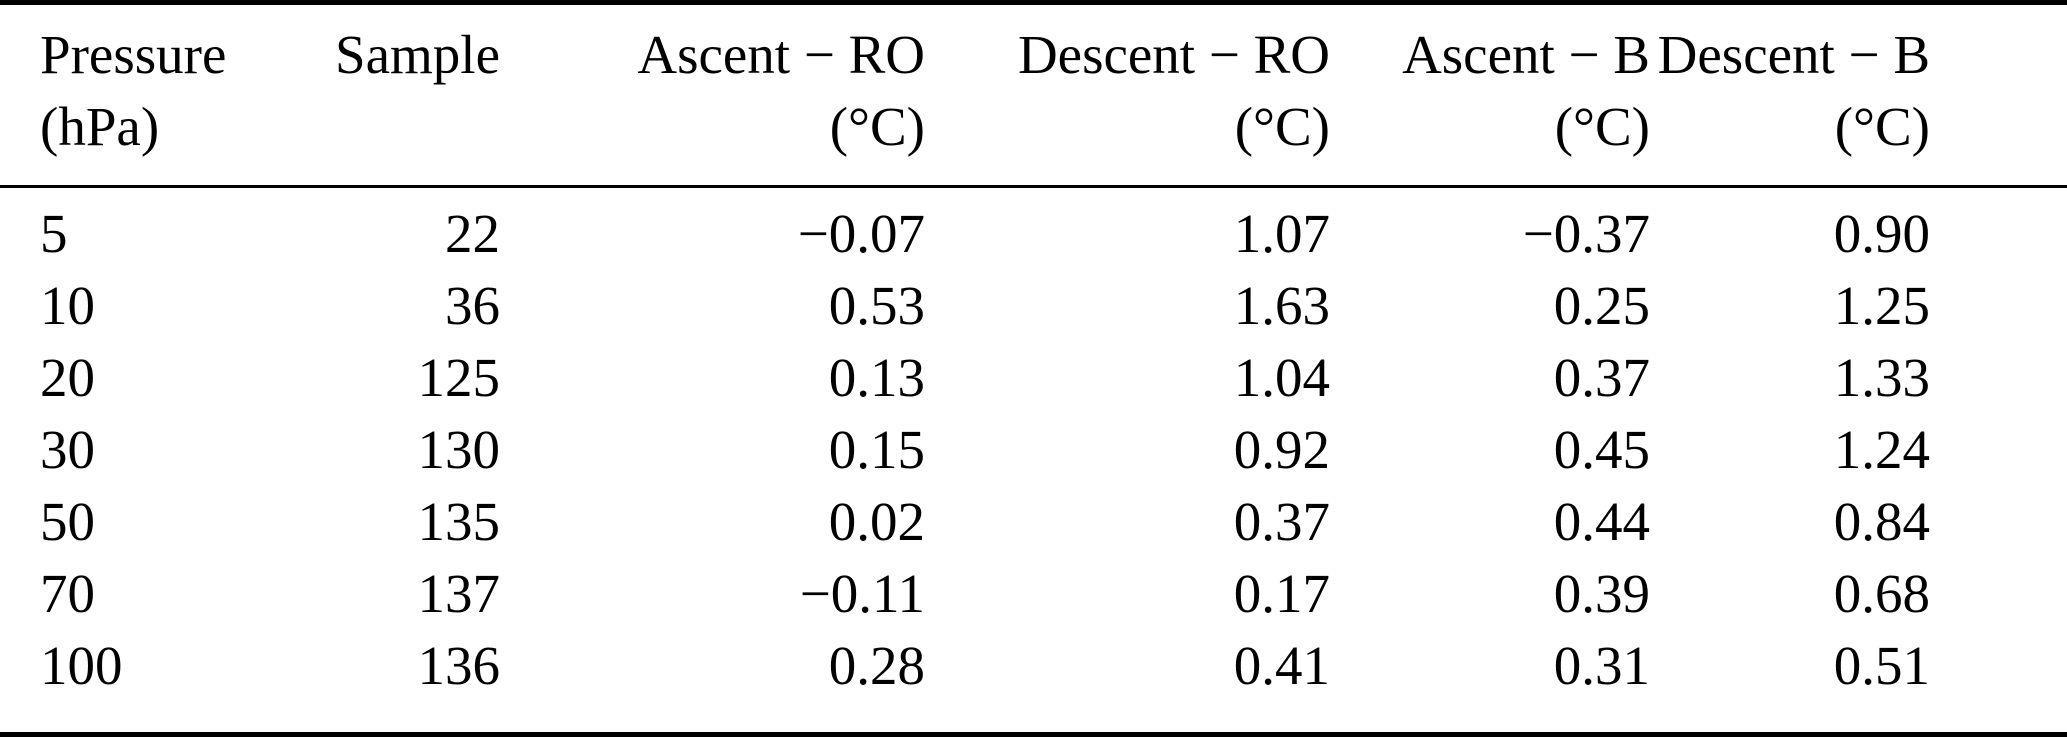 Image resolution: width=2067 pixels, height=737 pixels. What do you see at coordinates (1033, 306) in the screenshot?
I see `table-row: 10 36 0.53 1.63 0.25 1.25` at bounding box center [1033, 306].